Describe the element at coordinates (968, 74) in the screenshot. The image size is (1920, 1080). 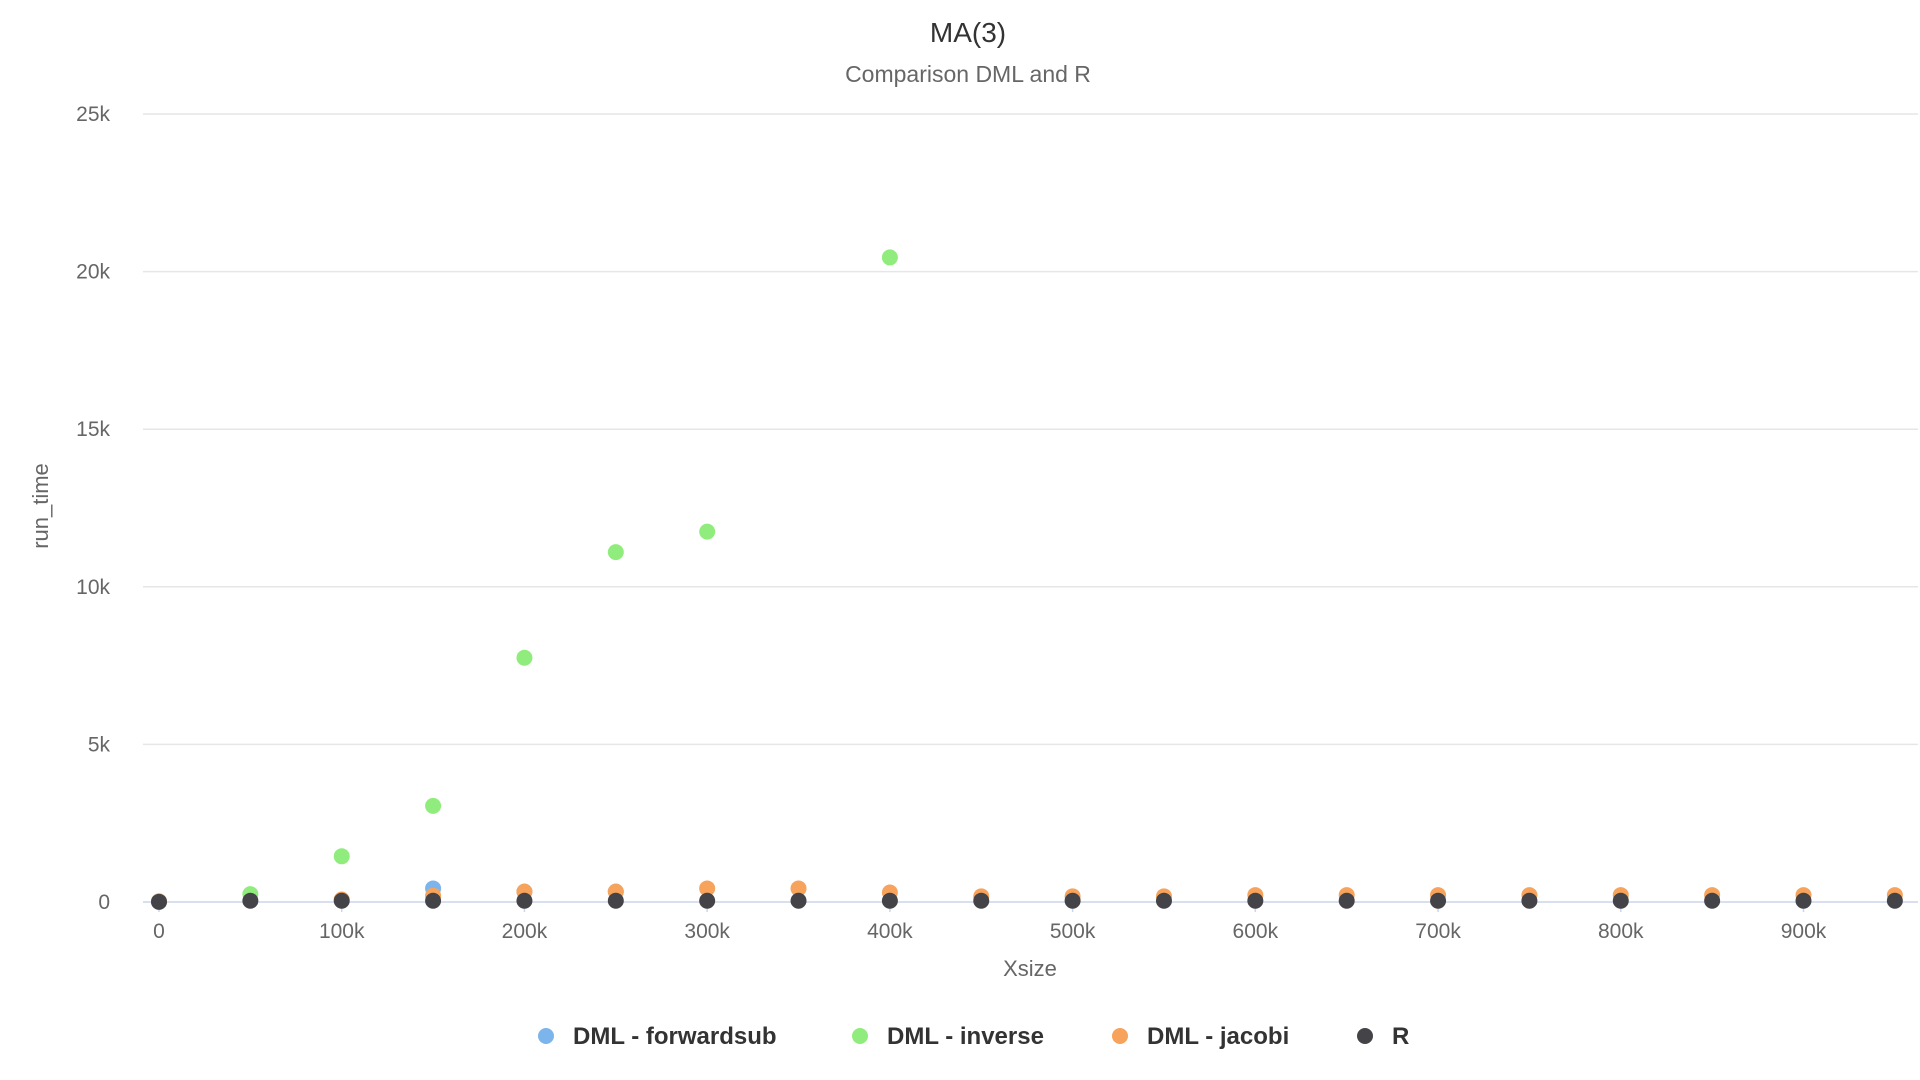
I see `chart-subtitle: Comparison DML and R` at that location.